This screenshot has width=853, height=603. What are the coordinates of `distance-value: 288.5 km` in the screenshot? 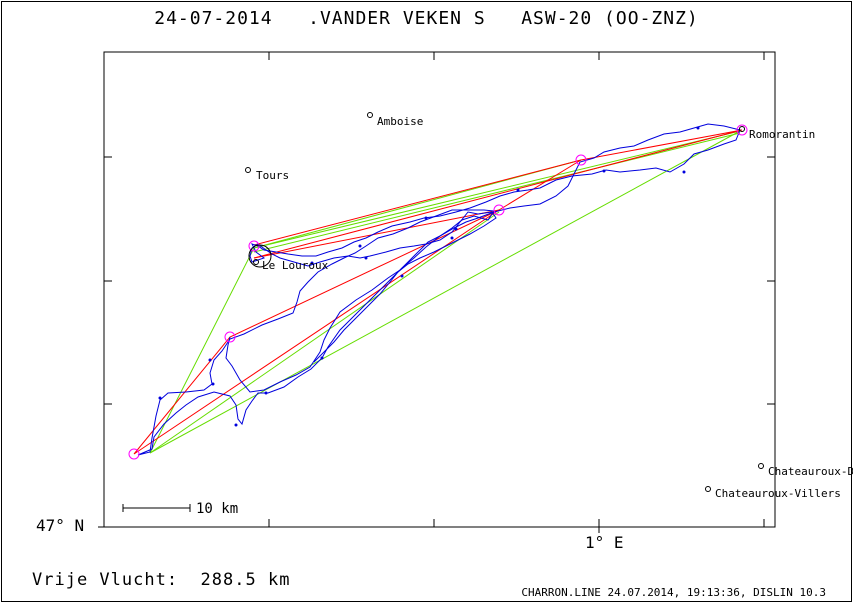 It's located at (245, 580).